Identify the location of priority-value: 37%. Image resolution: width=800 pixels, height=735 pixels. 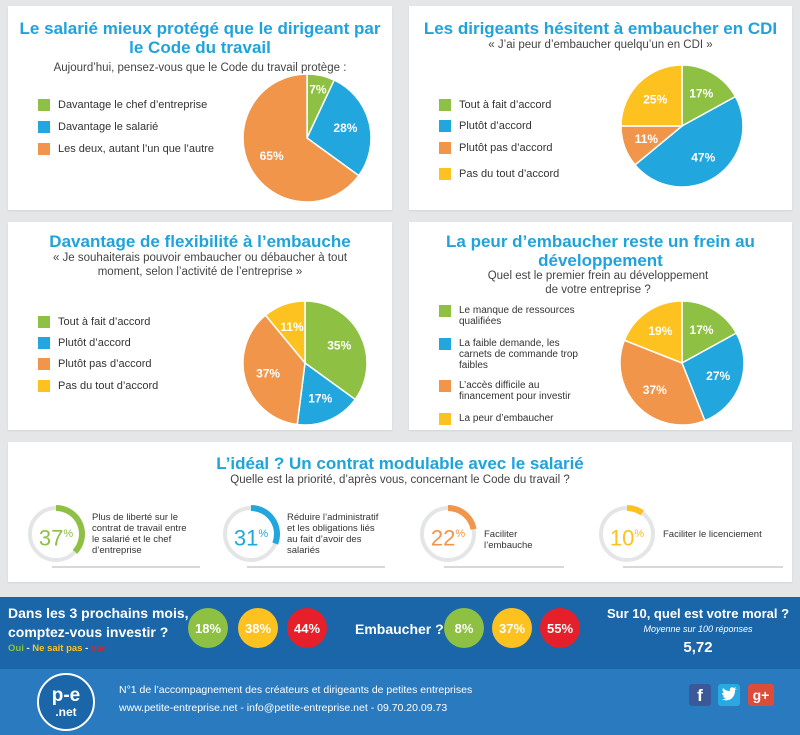
(56, 536).